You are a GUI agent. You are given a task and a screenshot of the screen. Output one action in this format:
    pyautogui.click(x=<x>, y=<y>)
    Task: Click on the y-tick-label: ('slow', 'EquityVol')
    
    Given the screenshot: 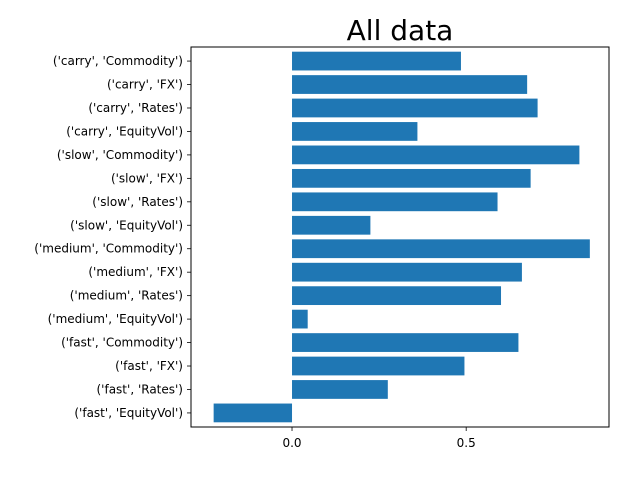 What is the action you would take?
    pyautogui.click(x=126, y=225)
    